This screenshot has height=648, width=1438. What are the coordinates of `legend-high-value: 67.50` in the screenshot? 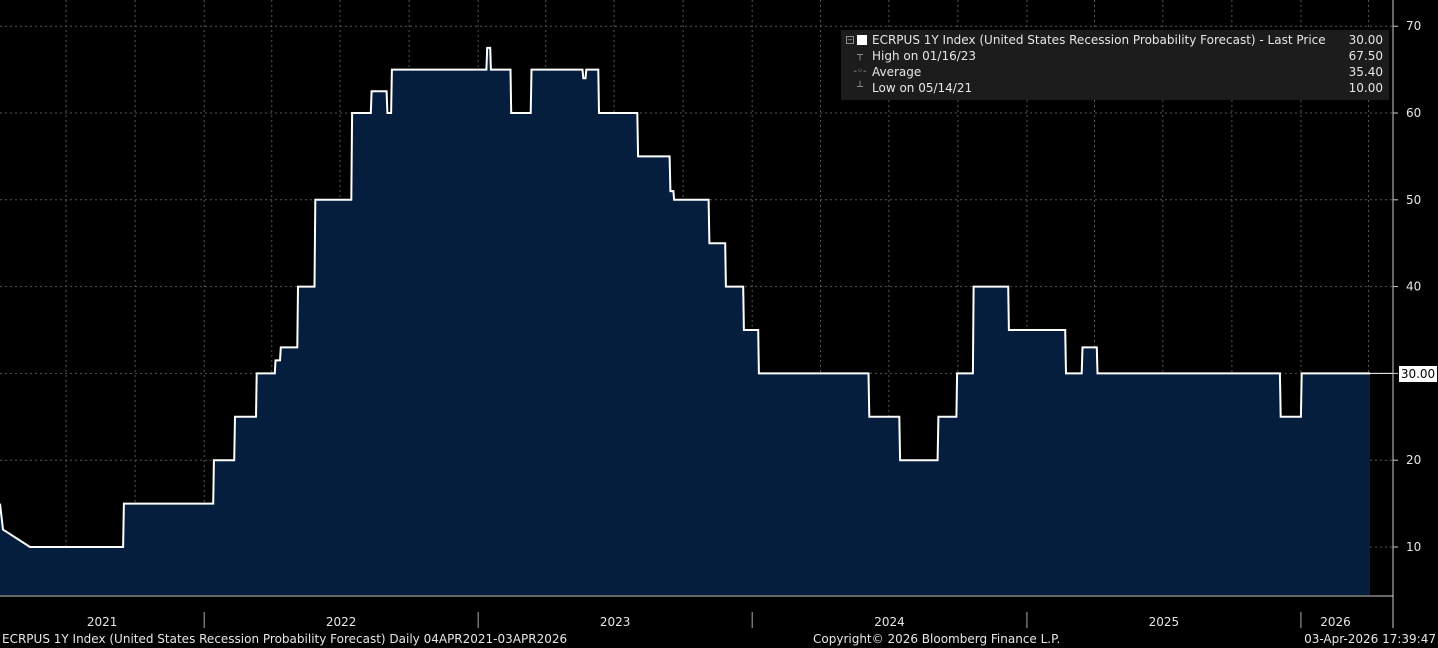 It's located at (1365, 56).